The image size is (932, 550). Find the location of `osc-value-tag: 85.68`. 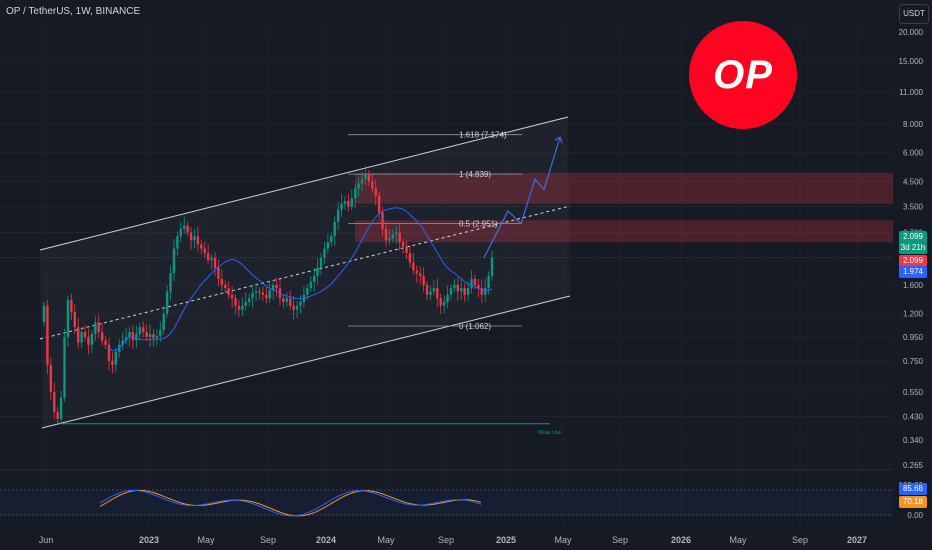

osc-value-tag: 85.68 is located at coordinates (913, 489).